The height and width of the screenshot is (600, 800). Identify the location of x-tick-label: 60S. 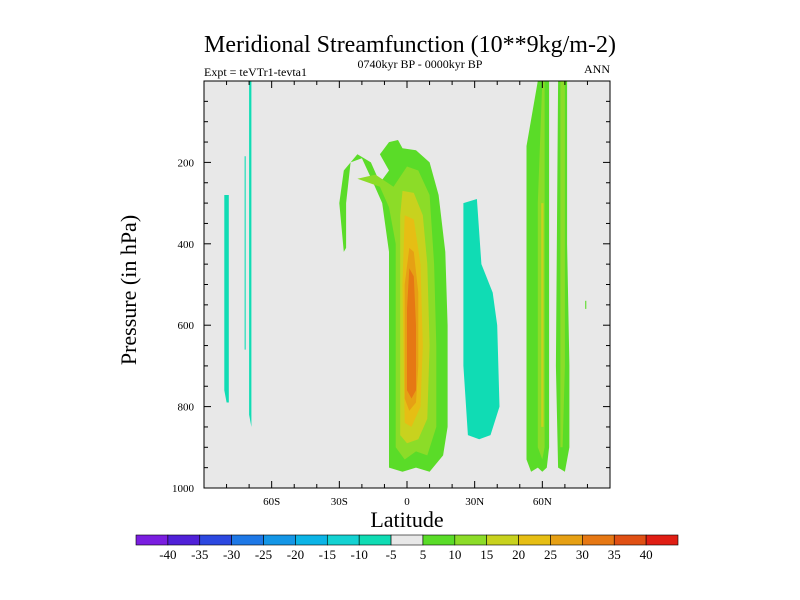
(271, 502).